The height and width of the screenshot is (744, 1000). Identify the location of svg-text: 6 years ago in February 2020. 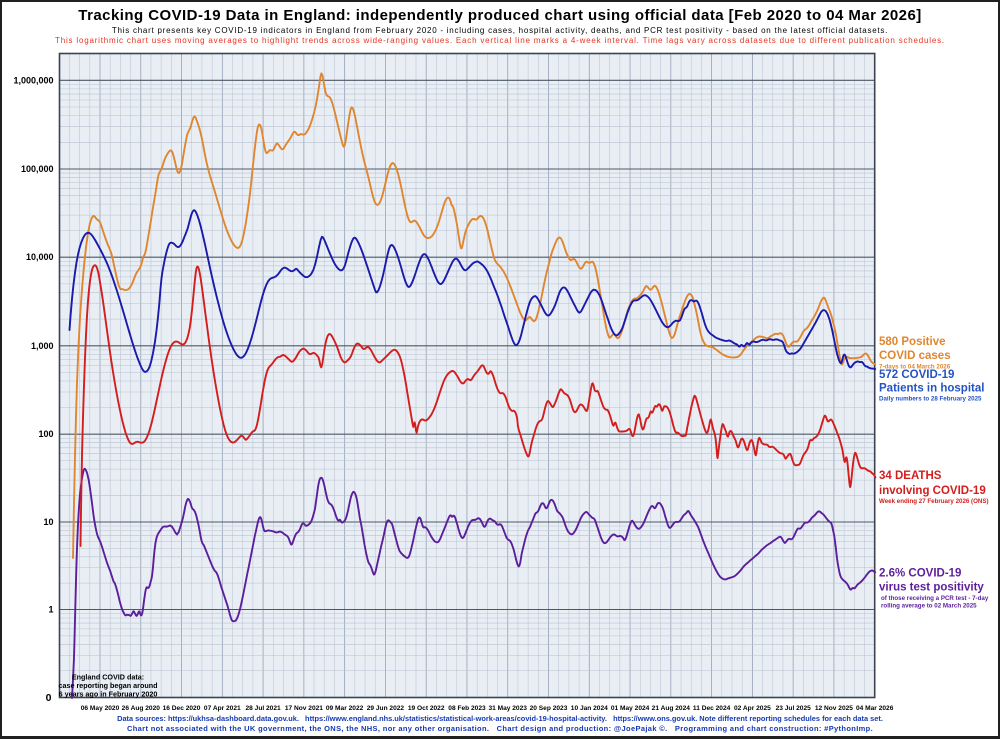
(108, 693).